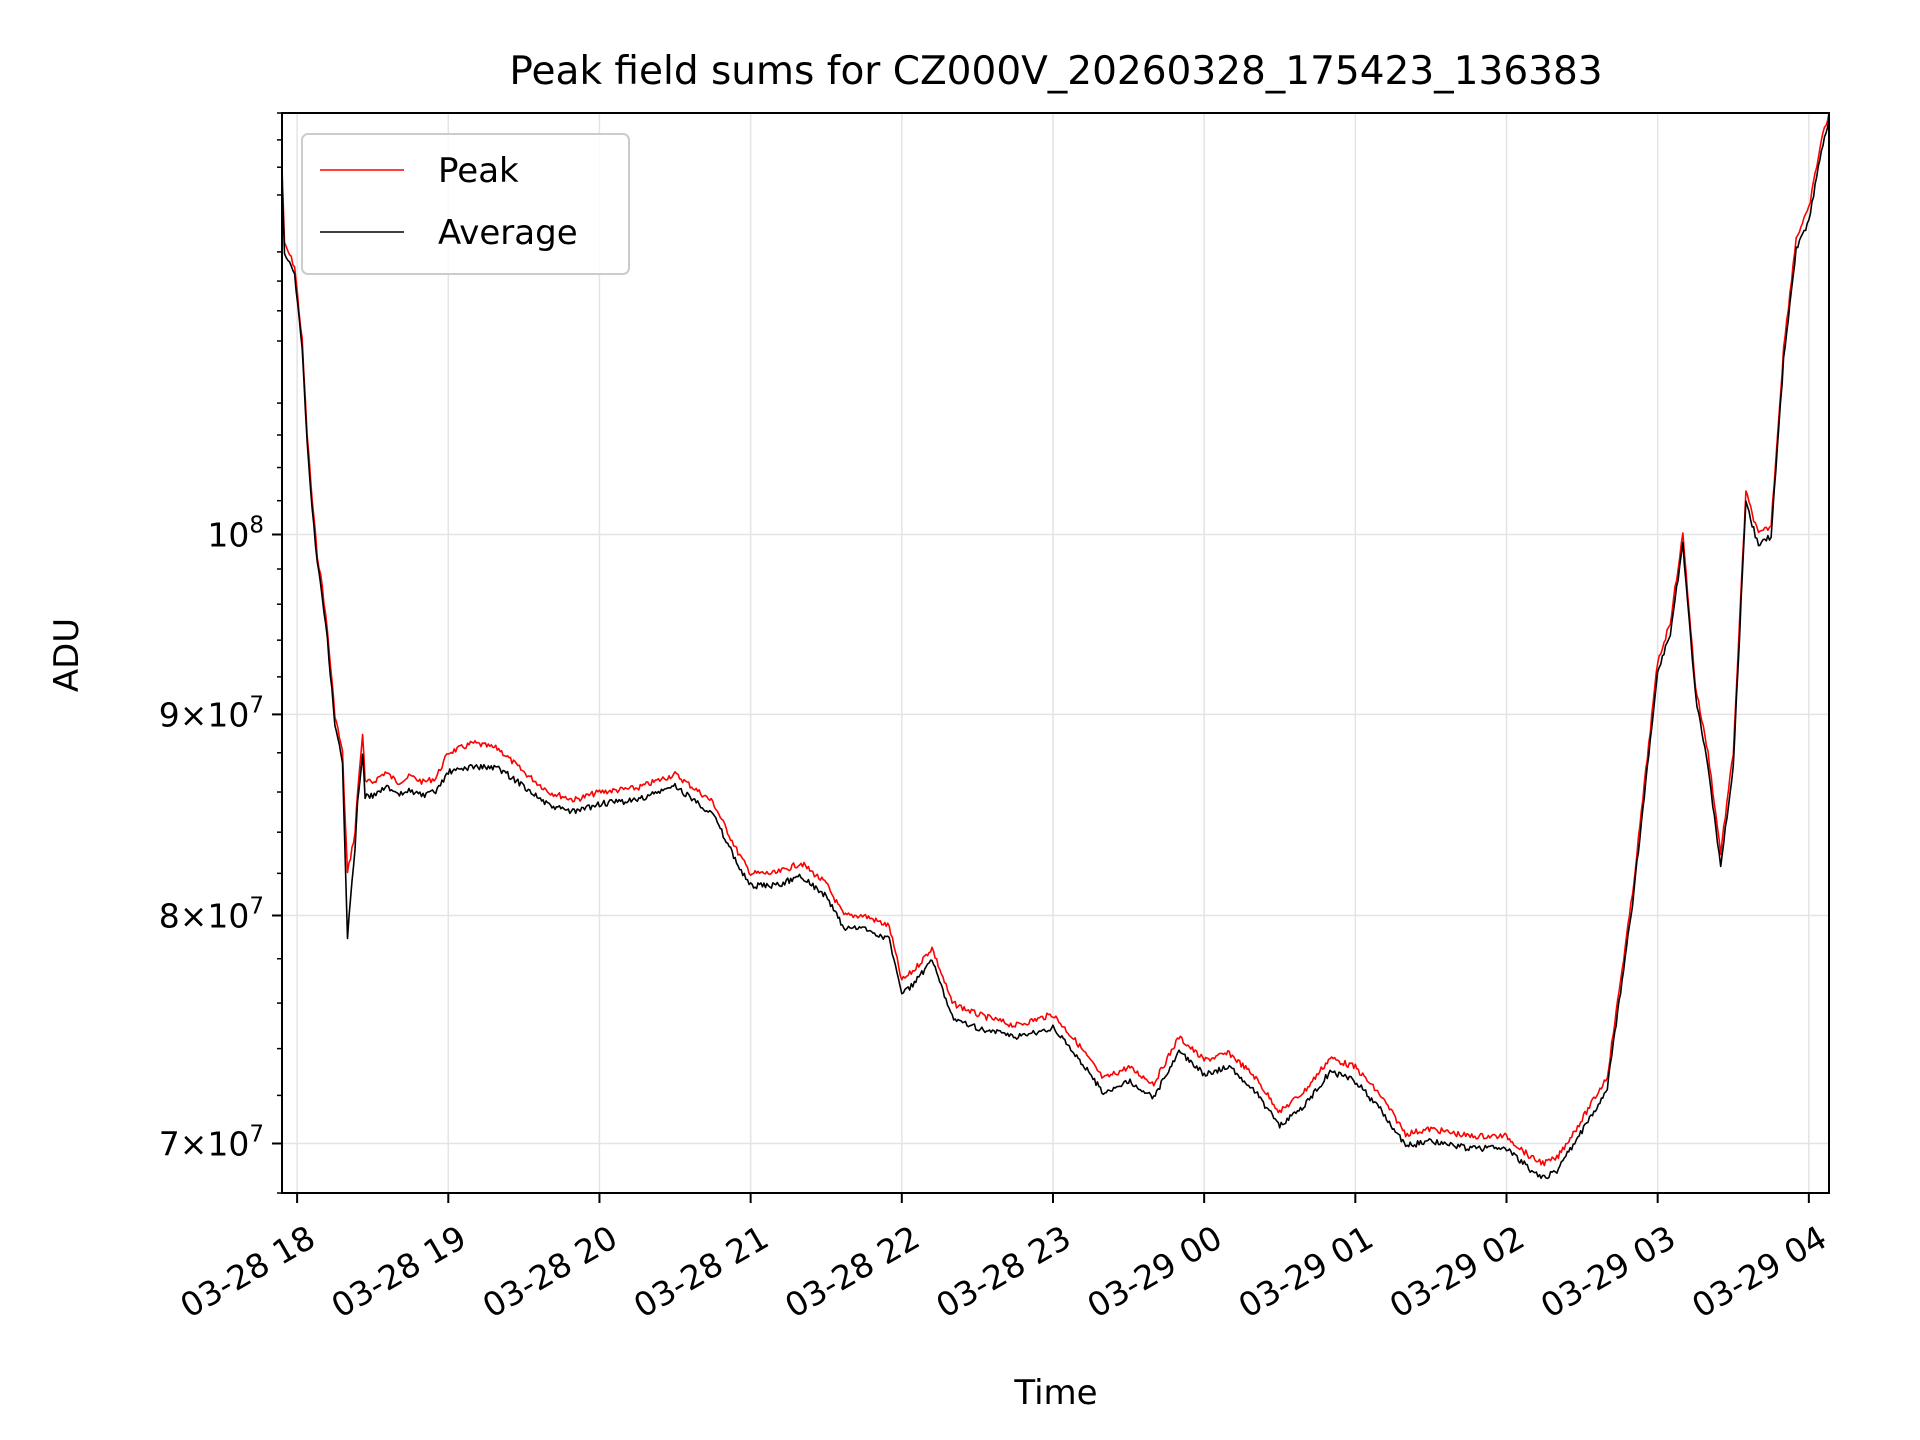 This screenshot has height=1440, width=1920. I want to click on legend-label-peak: Peak, so click(478, 171).